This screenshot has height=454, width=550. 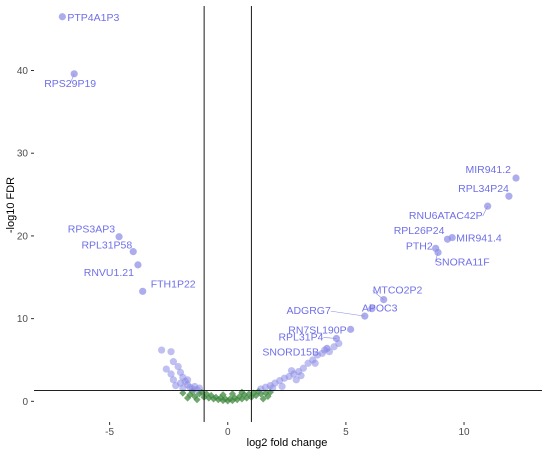 What do you see at coordinates (483, 189) in the screenshot?
I see `gene-label: RPL34P24` at bounding box center [483, 189].